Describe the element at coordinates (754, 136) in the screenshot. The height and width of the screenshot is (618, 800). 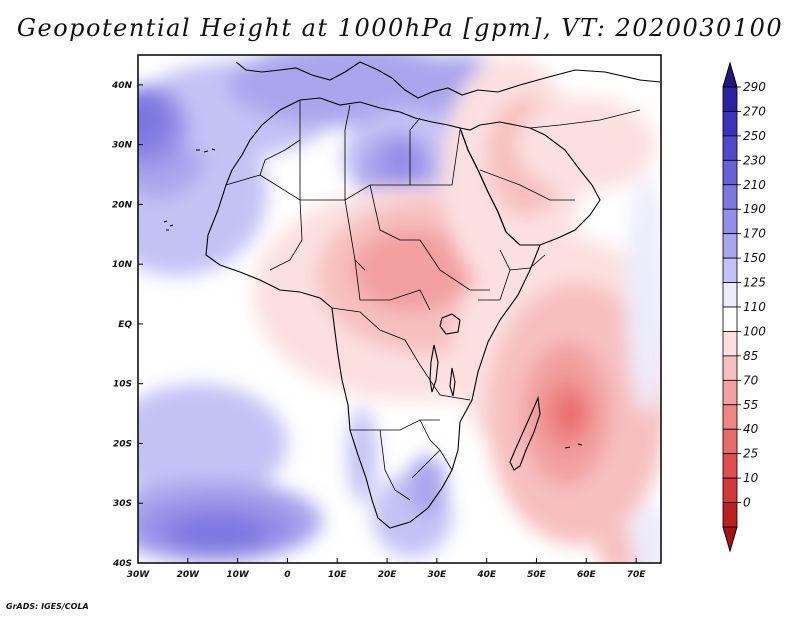
I see `colorbar-label: 250` at that location.